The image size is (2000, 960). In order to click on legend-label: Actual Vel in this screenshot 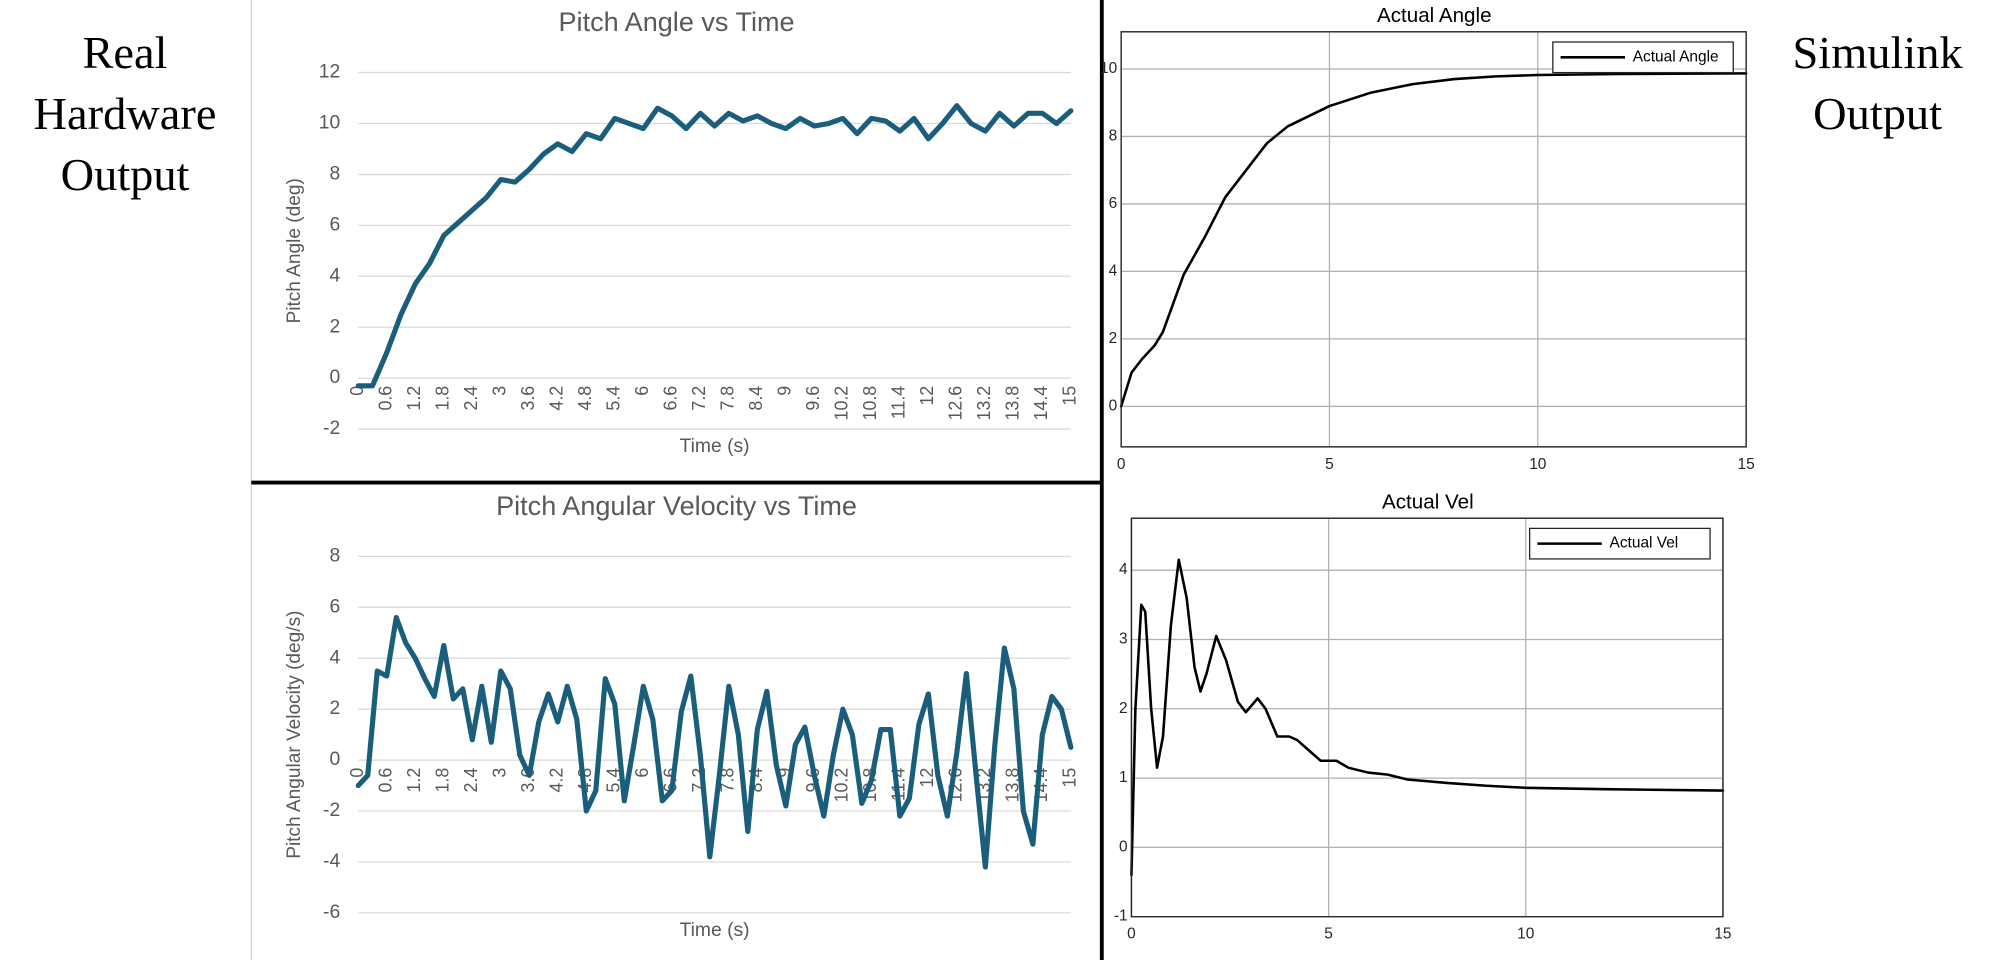, I will do `click(1644, 543)`.